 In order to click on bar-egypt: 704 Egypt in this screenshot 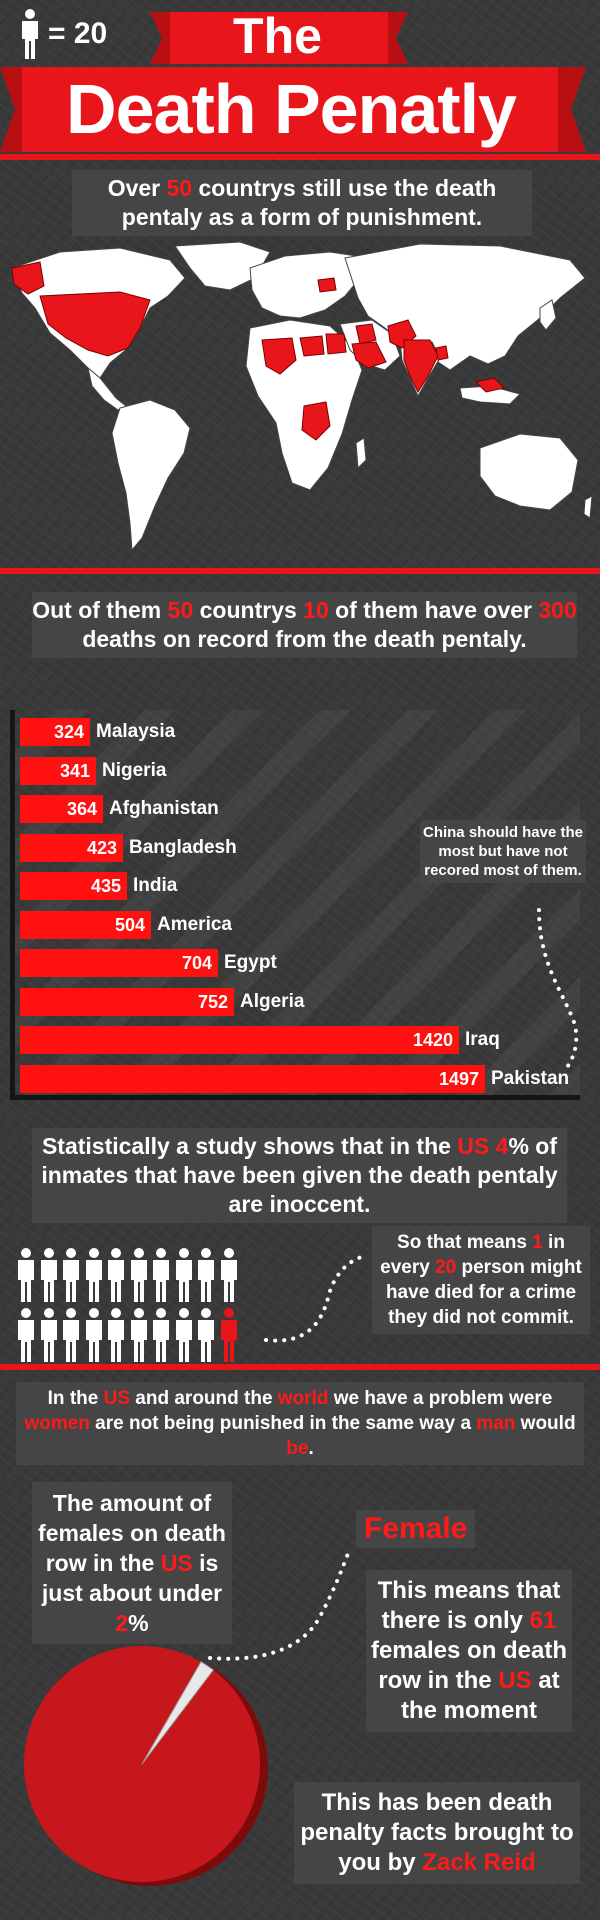, I will do `click(148, 963)`.